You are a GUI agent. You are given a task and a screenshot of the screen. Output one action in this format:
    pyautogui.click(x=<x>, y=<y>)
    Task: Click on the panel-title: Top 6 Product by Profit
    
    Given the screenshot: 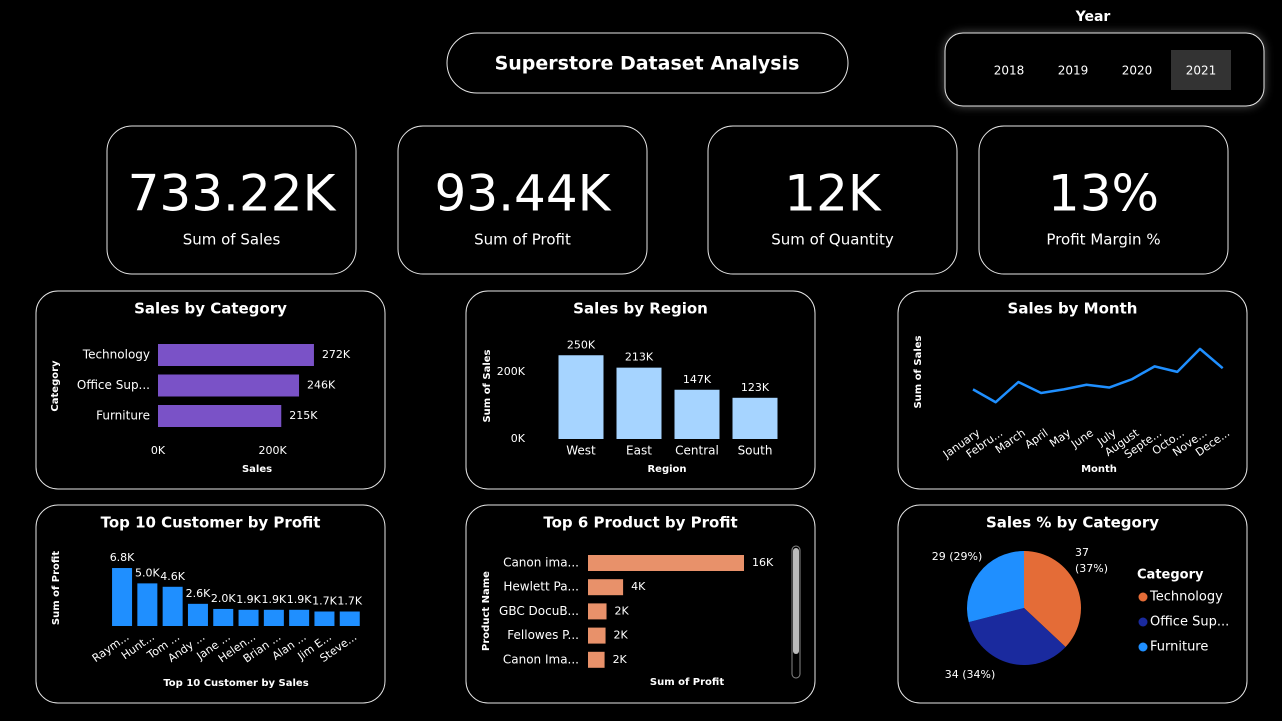 What is the action you would take?
    pyautogui.click(x=640, y=523)
    